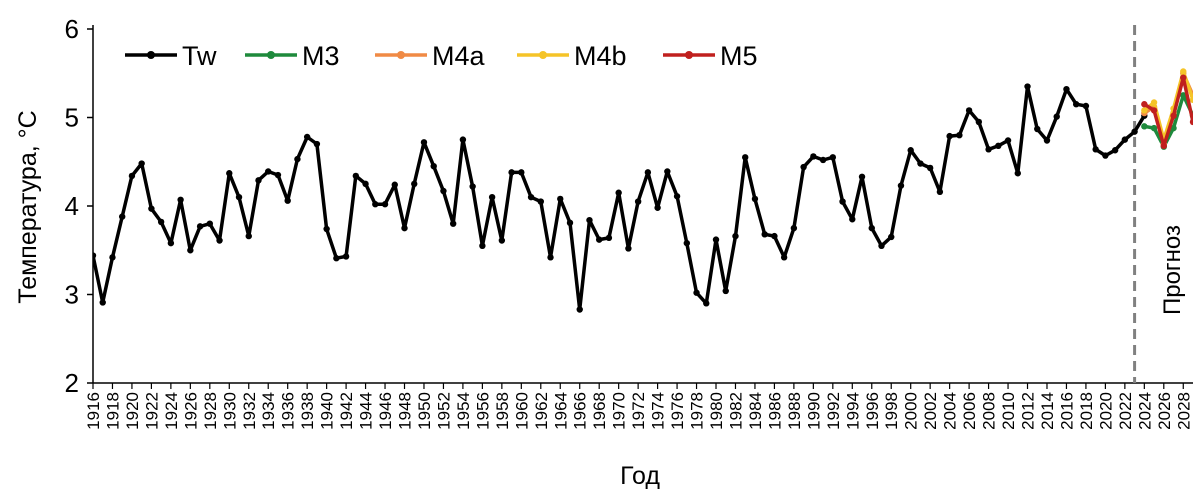 The image size is (1193, 492). What do you see at coordinates (735, 411) in the screenshot?
I see `x-tick-label: 1982` at bounding box center [735, 411].